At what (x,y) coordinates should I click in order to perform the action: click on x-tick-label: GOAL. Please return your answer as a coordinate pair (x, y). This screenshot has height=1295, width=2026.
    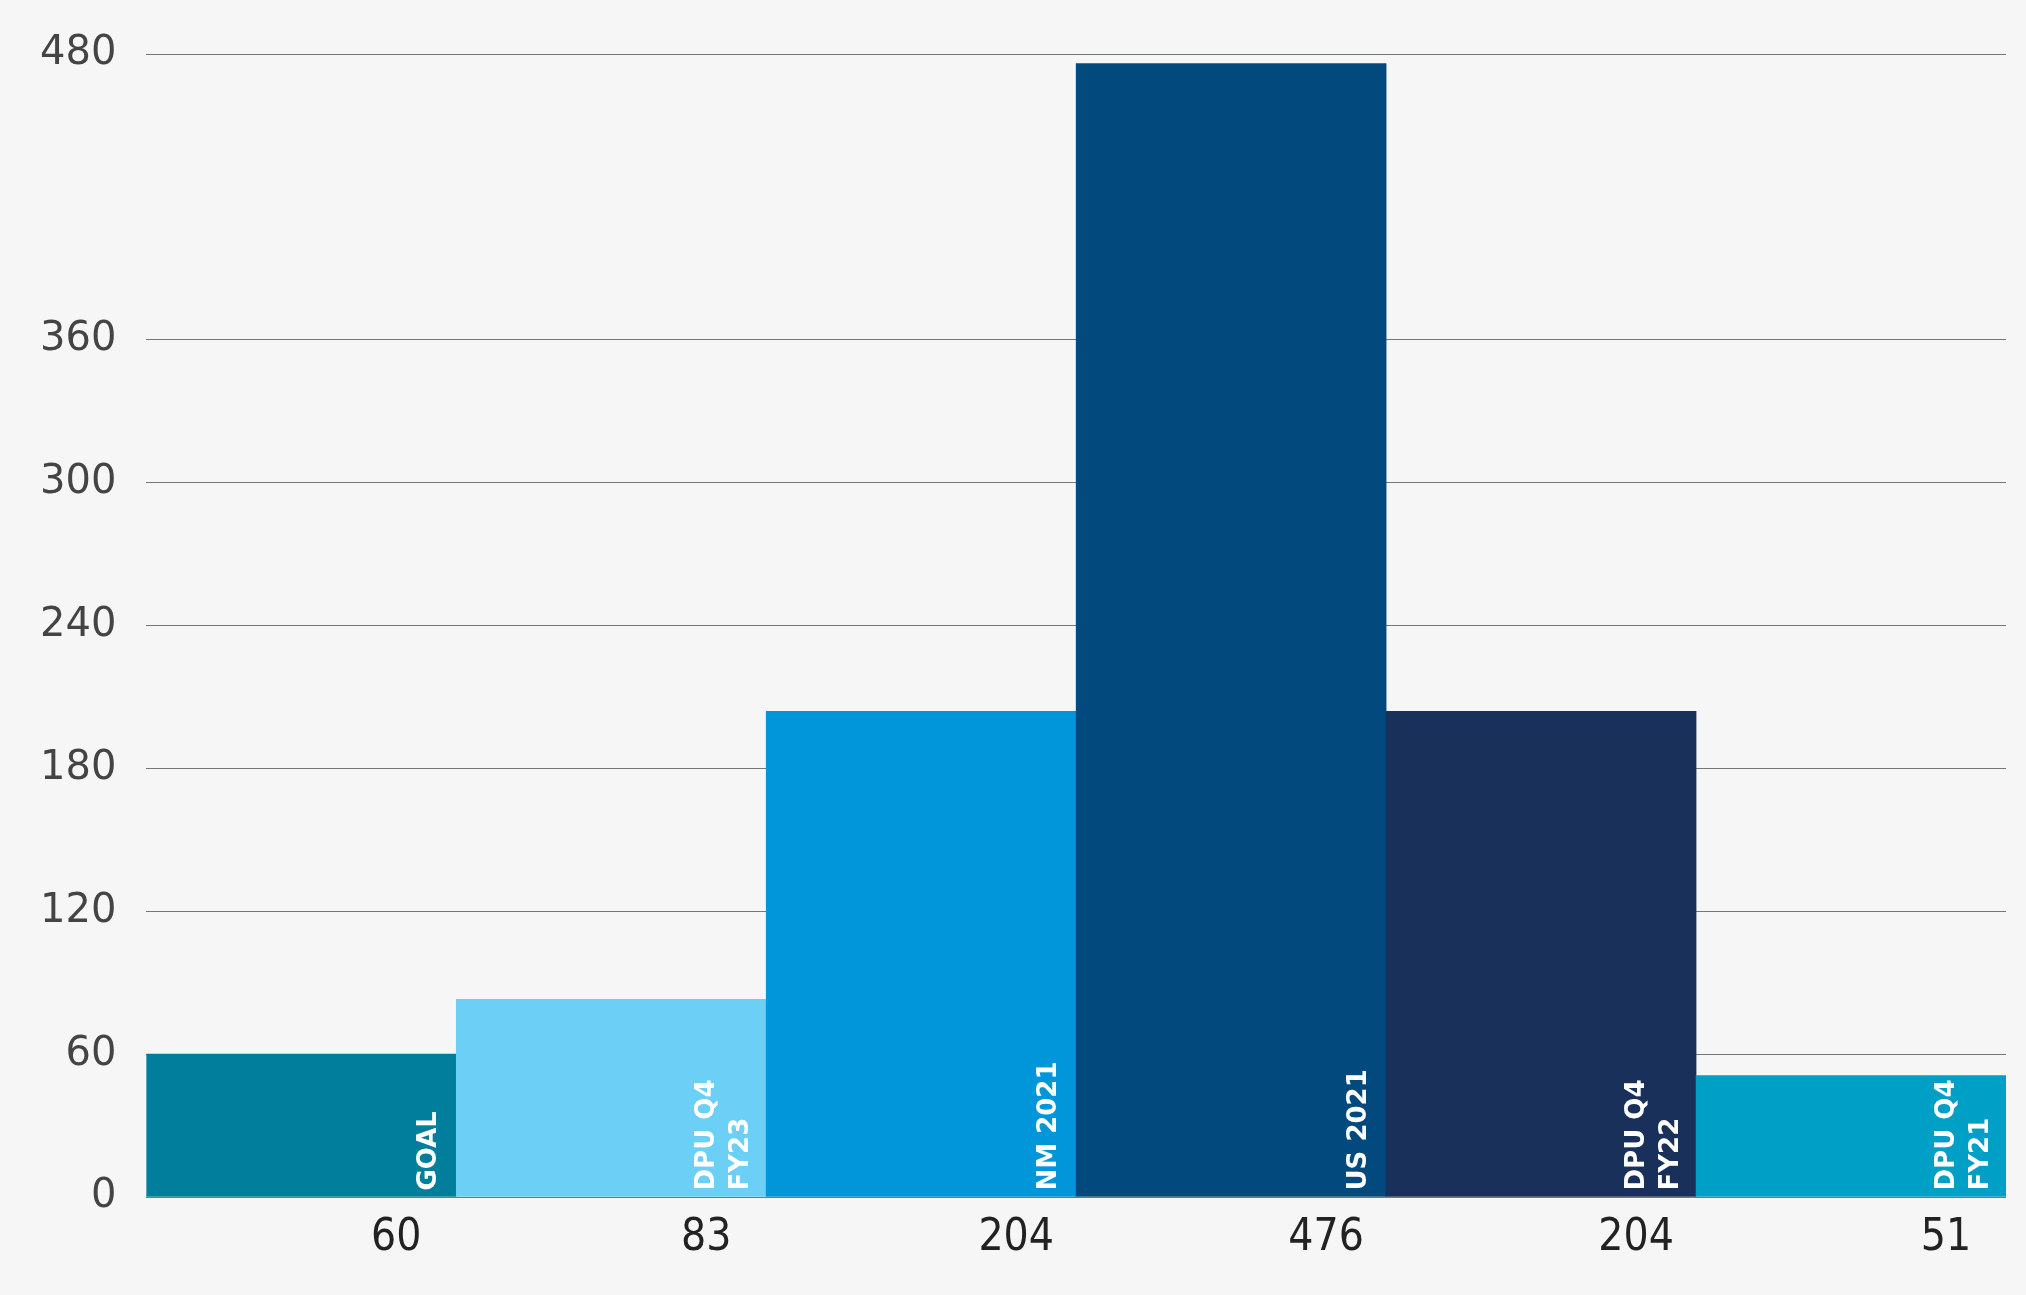
    Looking at the image, I should click on (427, 1151).